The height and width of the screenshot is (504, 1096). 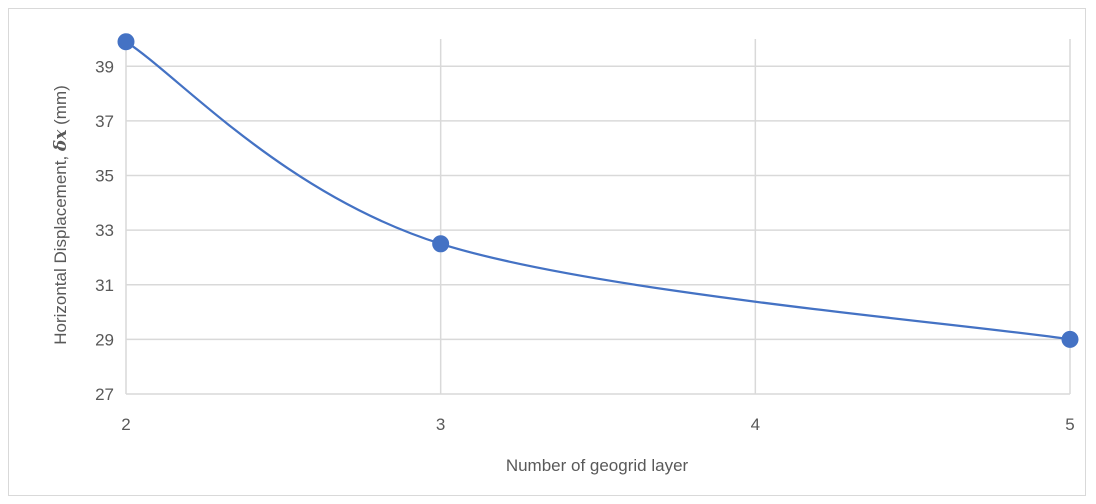 What do you see at coordinates (104, 66) in the screenshot?
I see `y-tick-label: 39` at bounding box center [104, 66].